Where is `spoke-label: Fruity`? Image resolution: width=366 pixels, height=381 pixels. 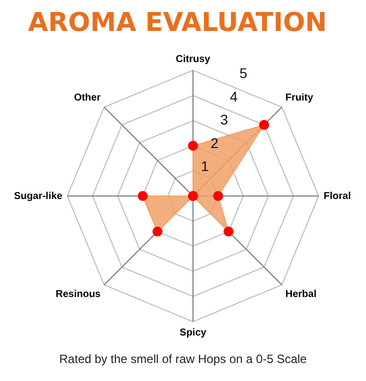 spoke-label: Fruity is located at coordinates (299, 98).